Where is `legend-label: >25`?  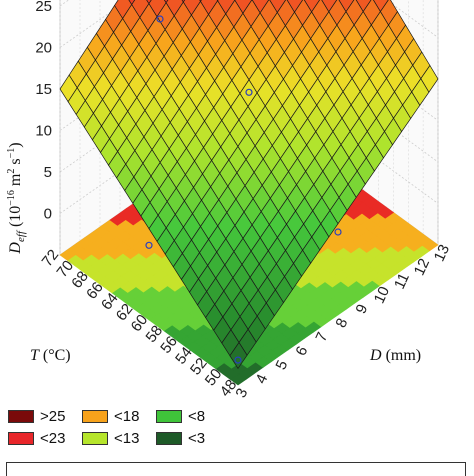 legend-label: >25 is located at coordinates (52, 416).